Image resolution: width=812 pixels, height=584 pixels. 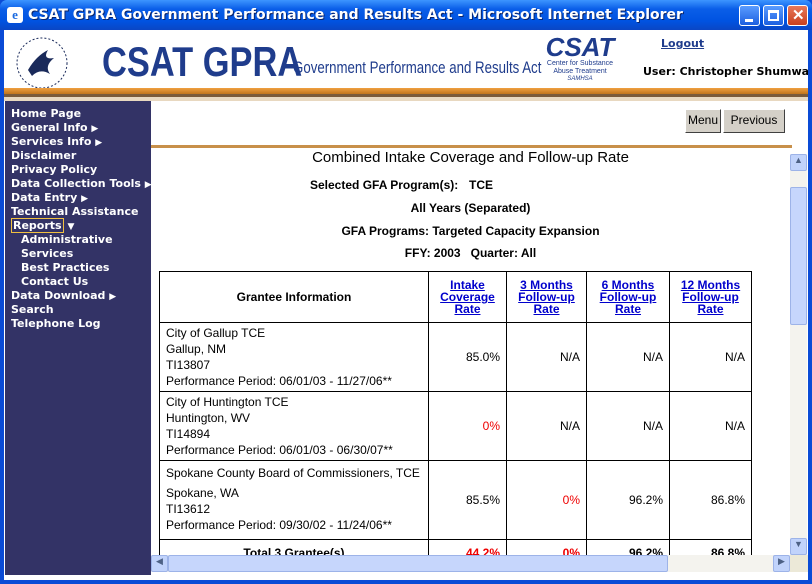 What do you see at coordinates (749, 15) in the screenshot?
I see `minimize-button` at bounding box center [749, 15].